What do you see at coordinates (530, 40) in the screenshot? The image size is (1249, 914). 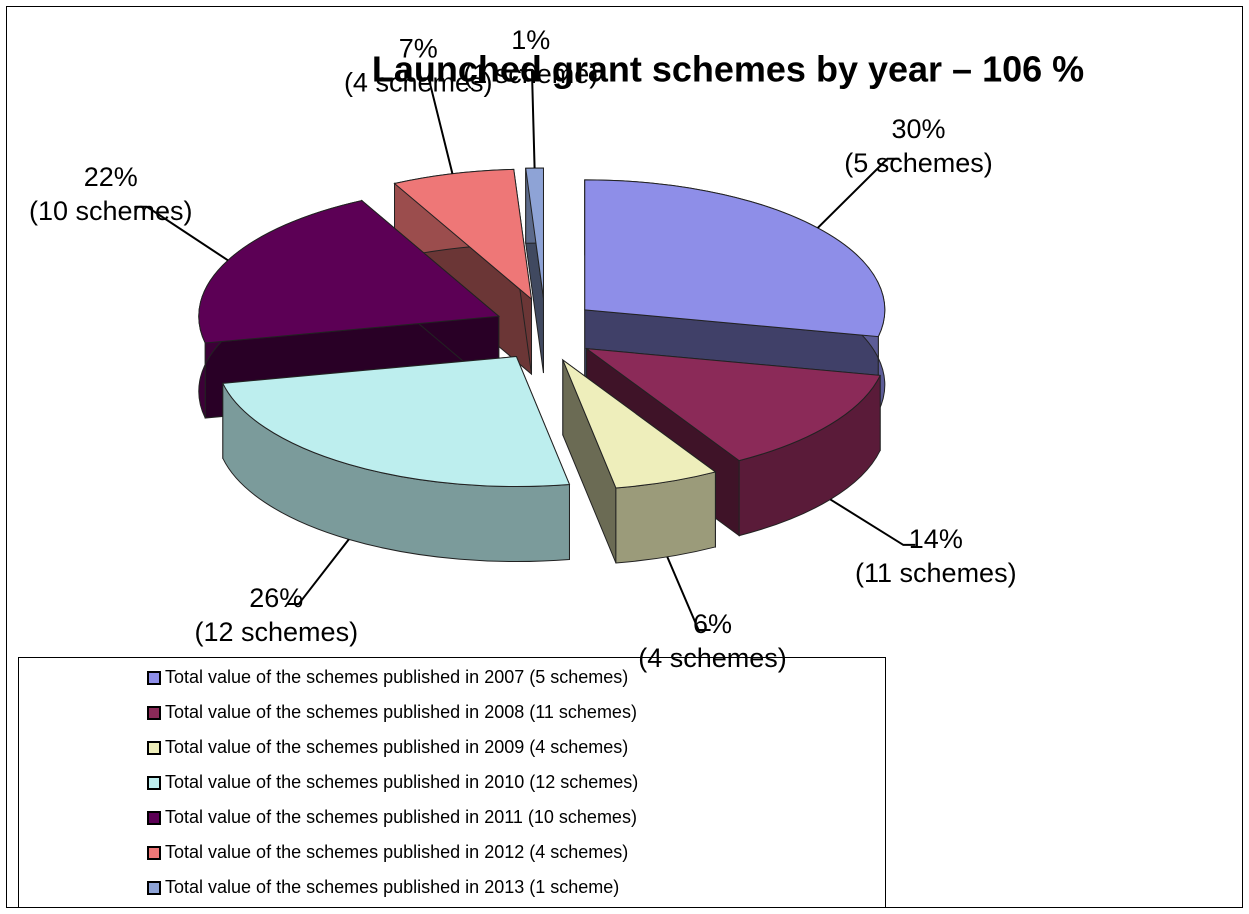 I see `data-label: 1%` at bounding box center [530, 40].